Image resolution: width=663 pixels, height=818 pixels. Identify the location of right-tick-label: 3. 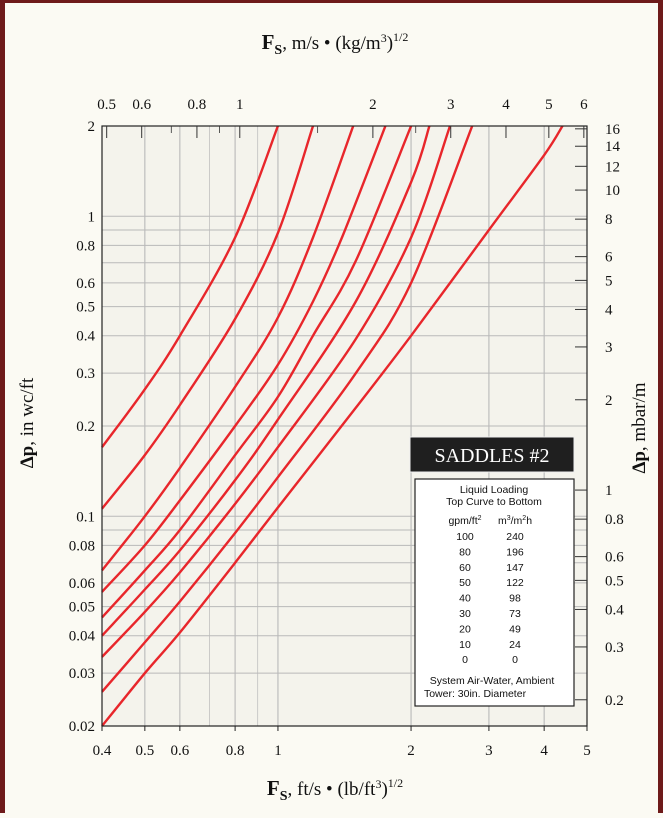
(609, 348).